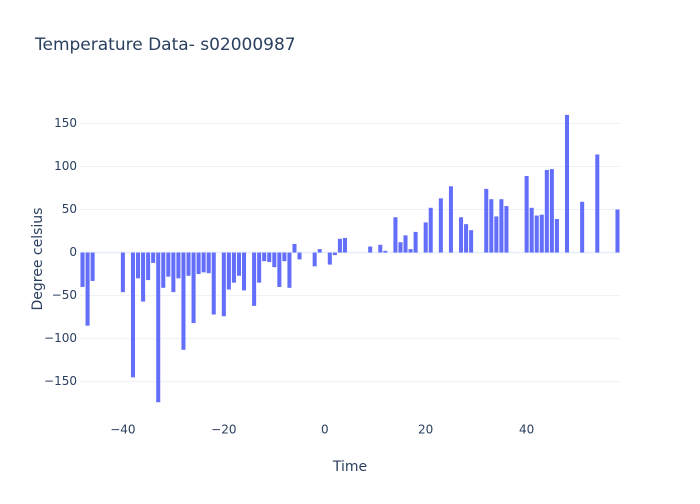  I want to click on y-tick-label: 50, so click(69, 209).